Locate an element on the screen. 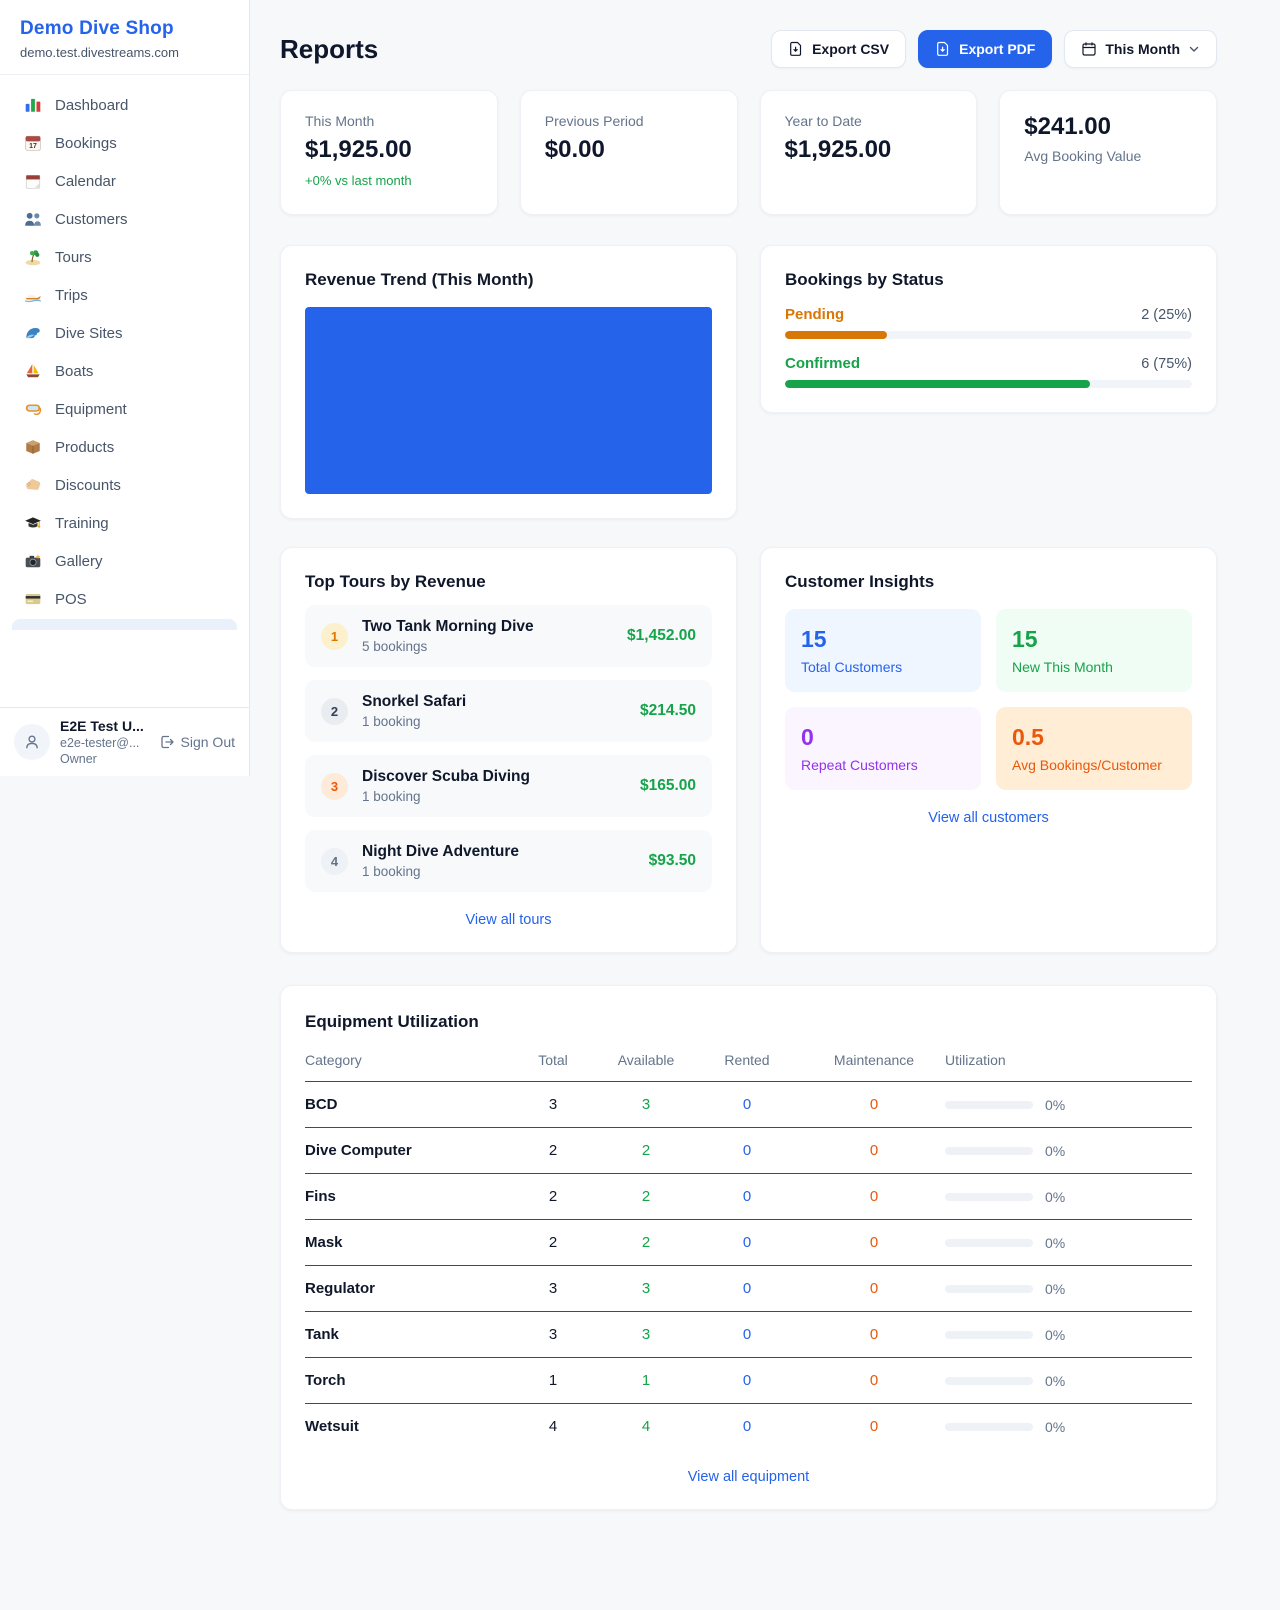 This screenshot has width=1280, height=1610. sidebar-item-customers: Customers is located at coordinates (124, 219).